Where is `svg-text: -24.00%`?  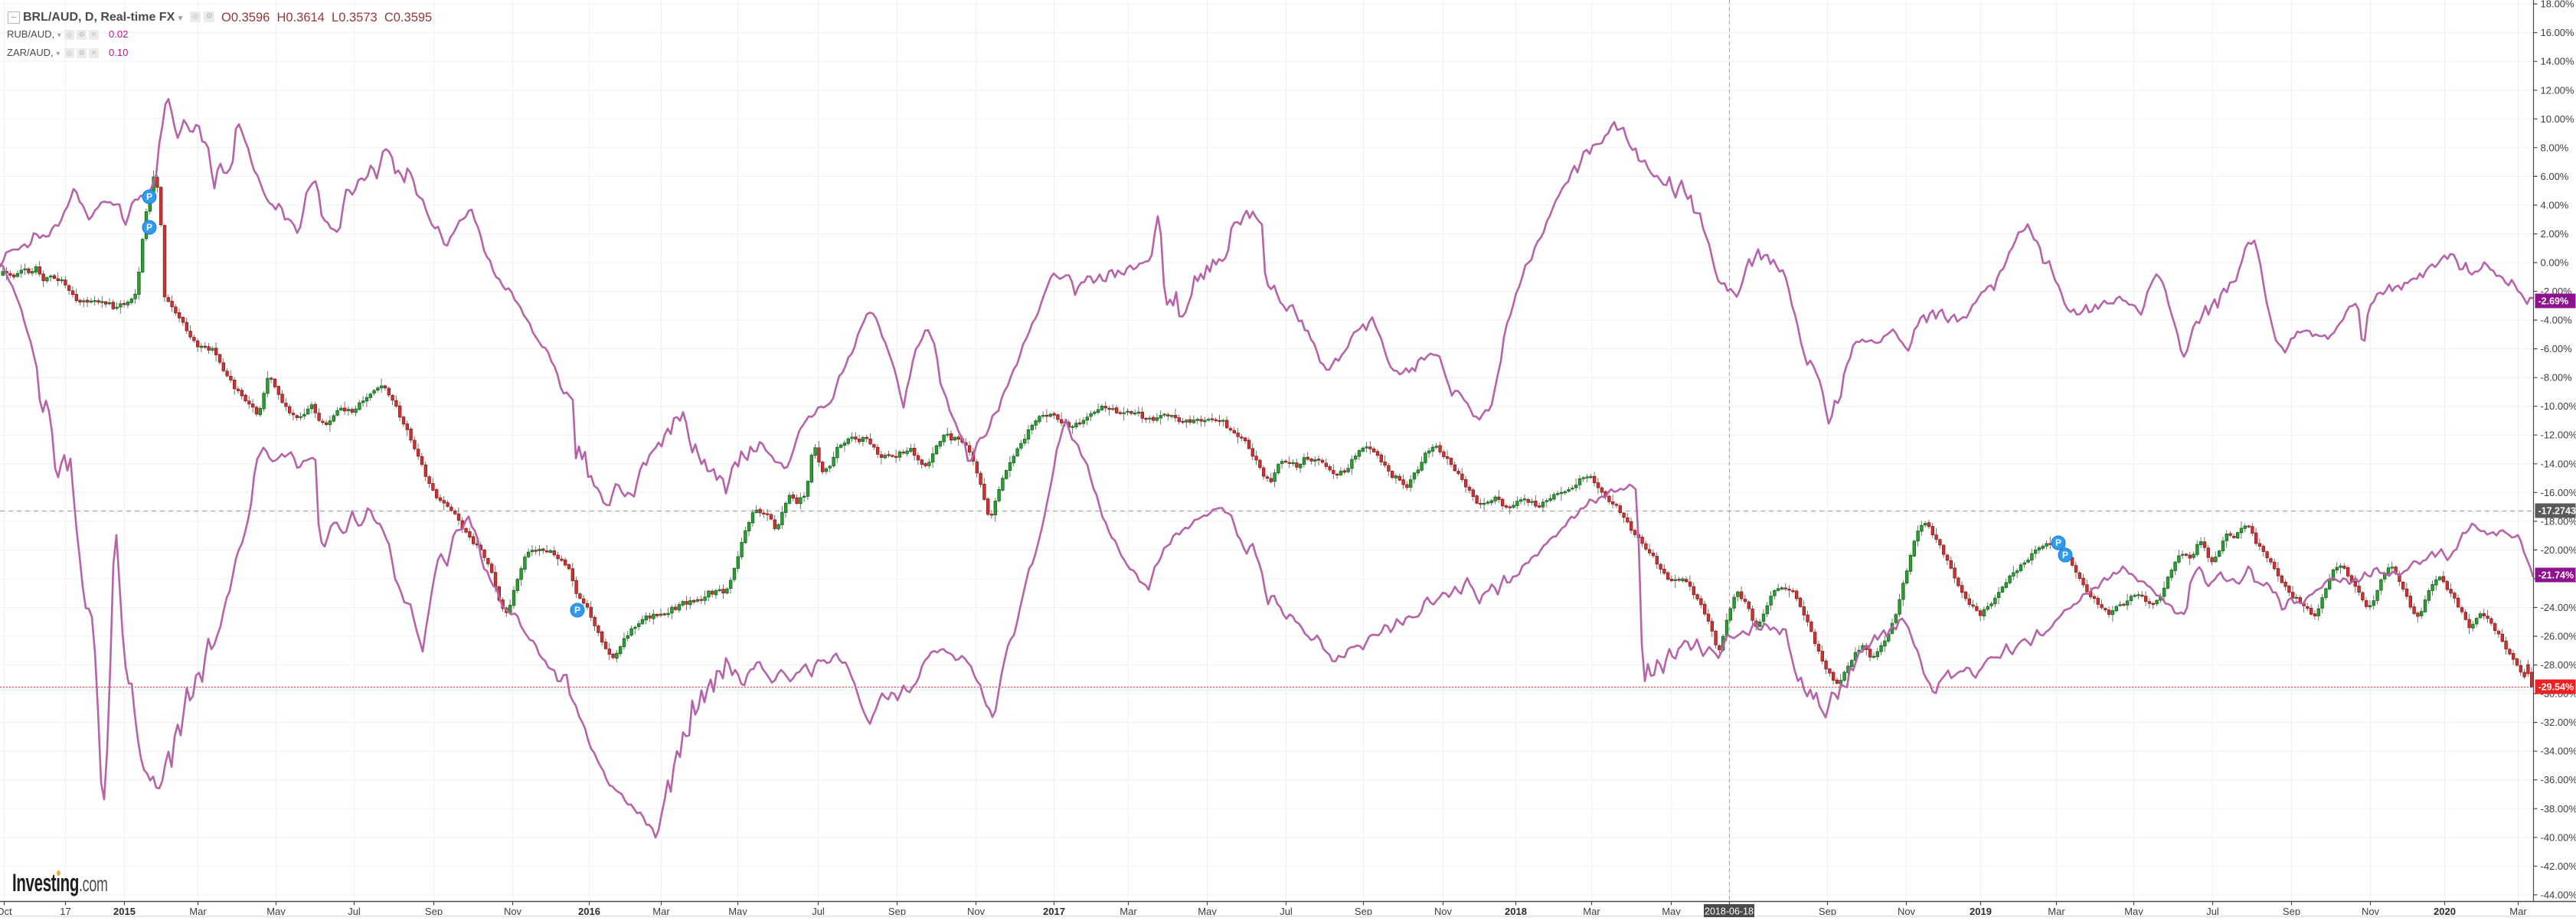 svg-text: -24.00% is located at coordinates (2558, 607).